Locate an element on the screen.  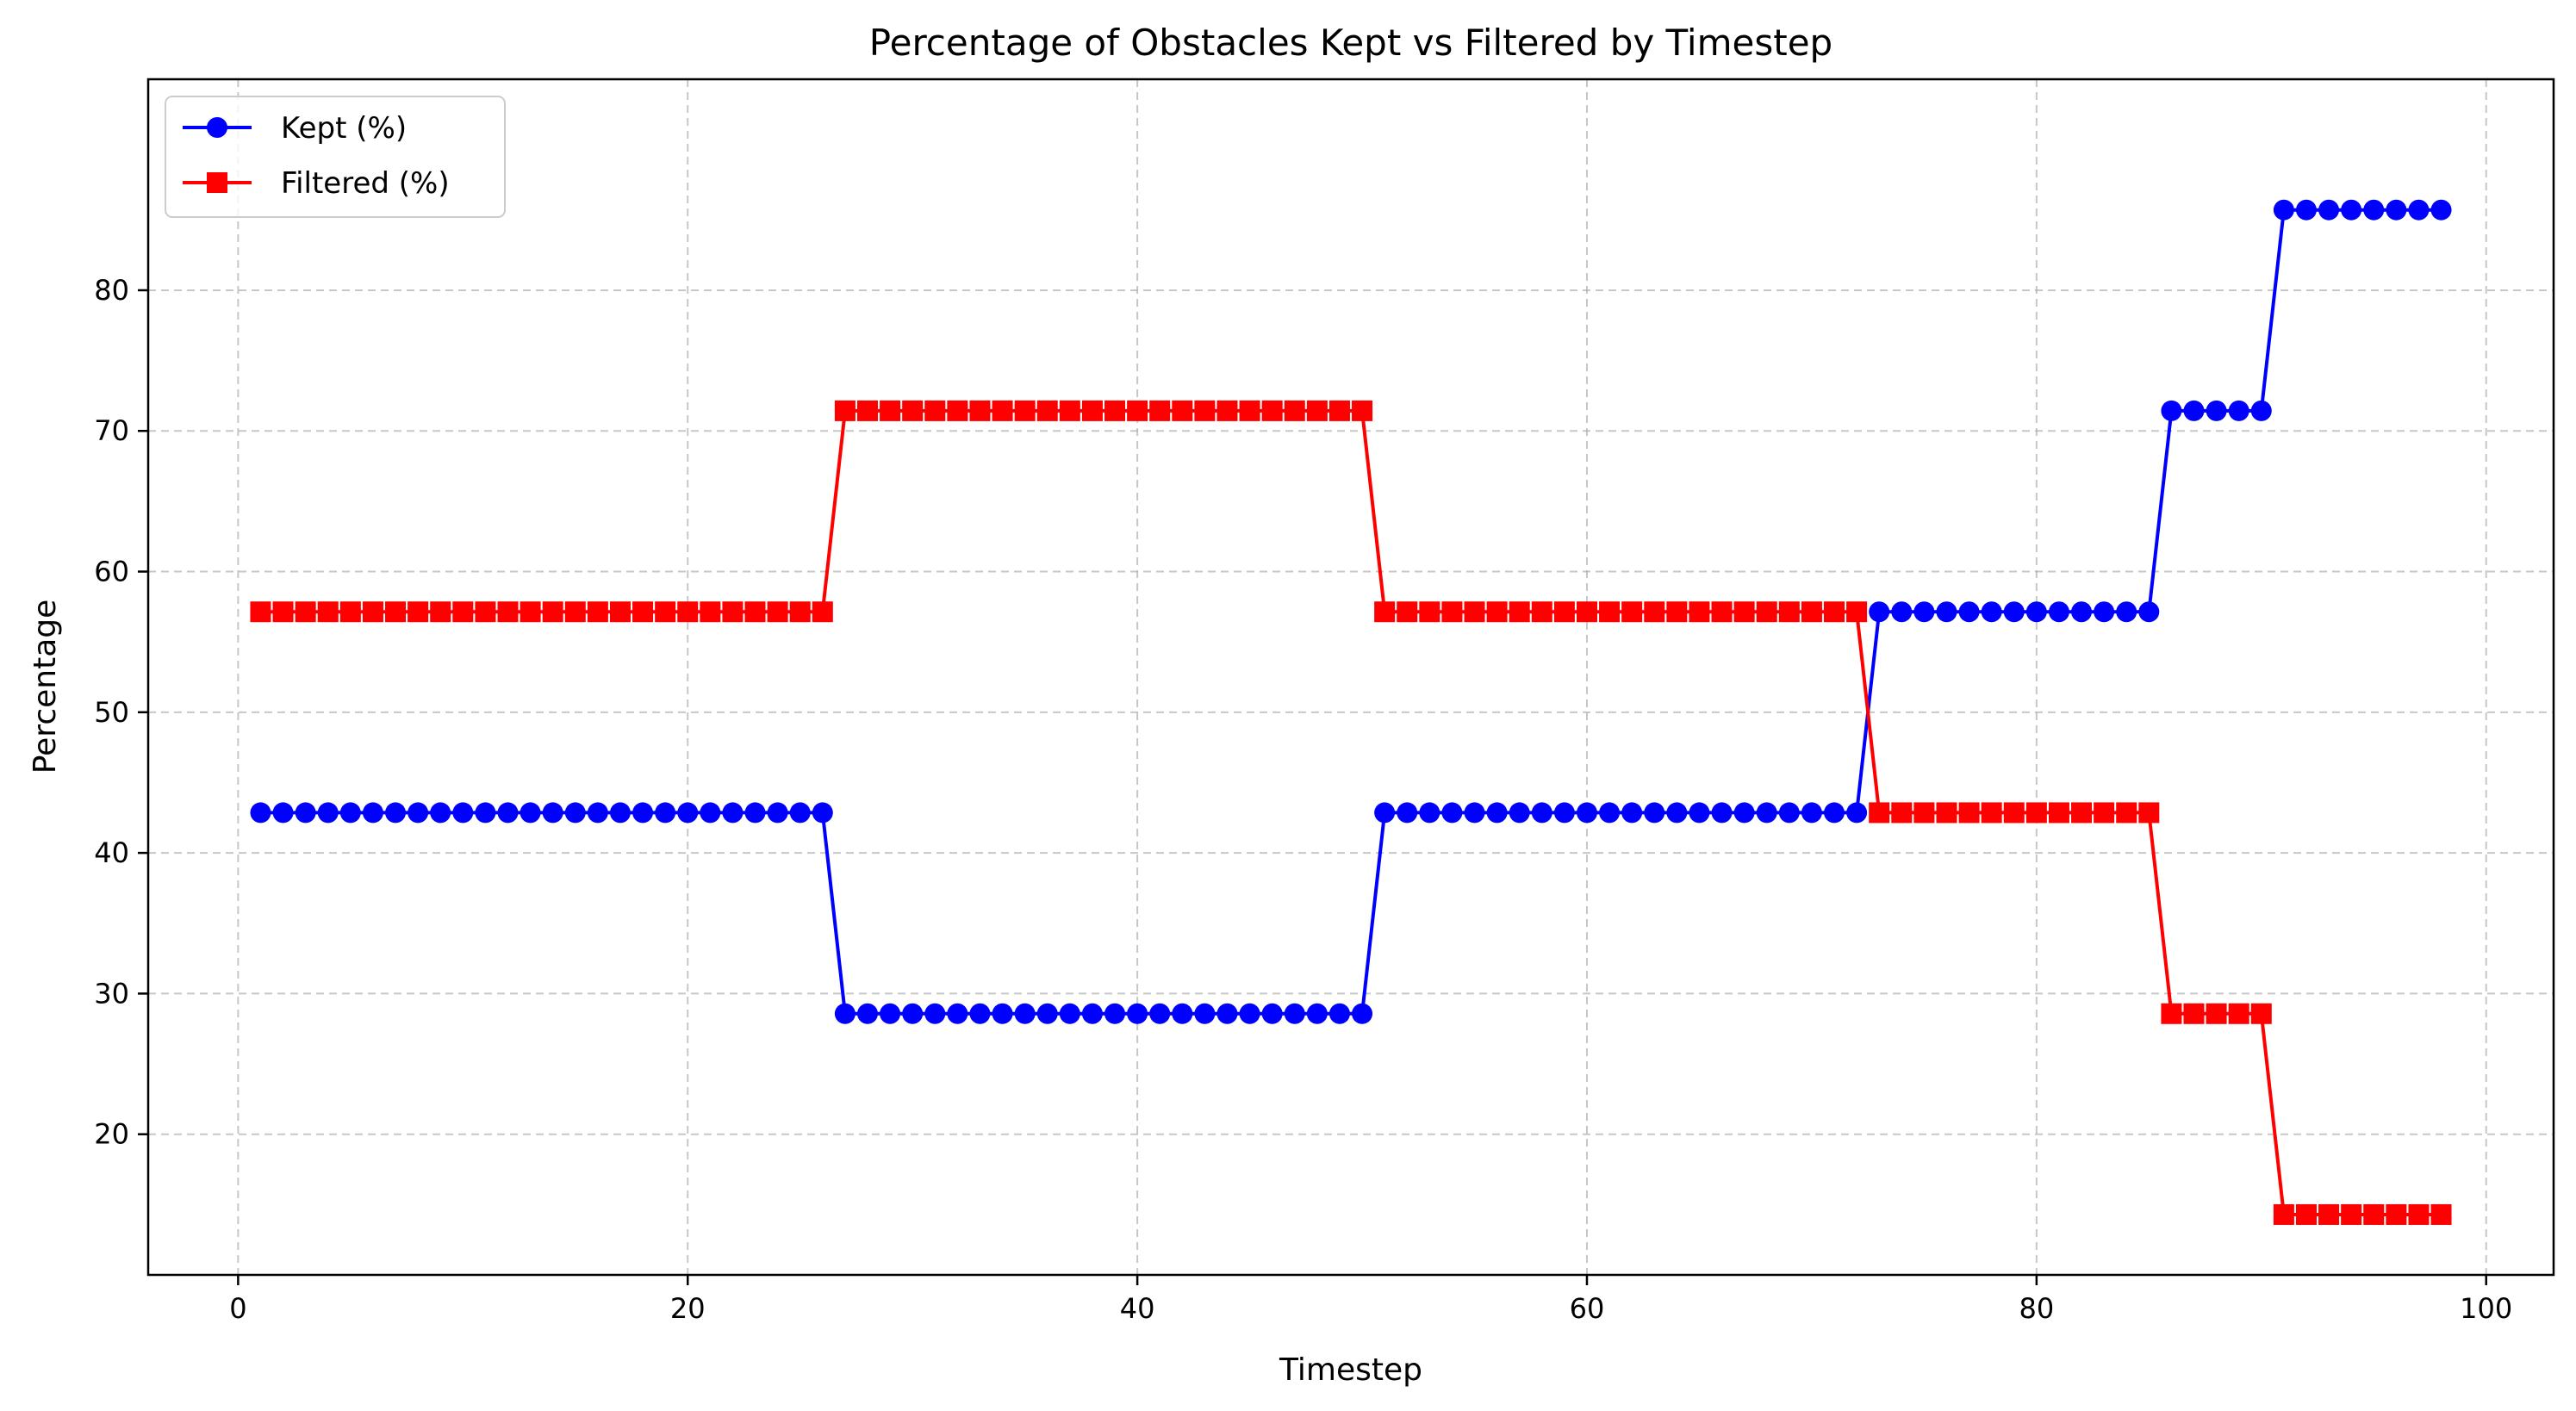
x-tick-label: 80 is located at coordinates (2037, 1308).